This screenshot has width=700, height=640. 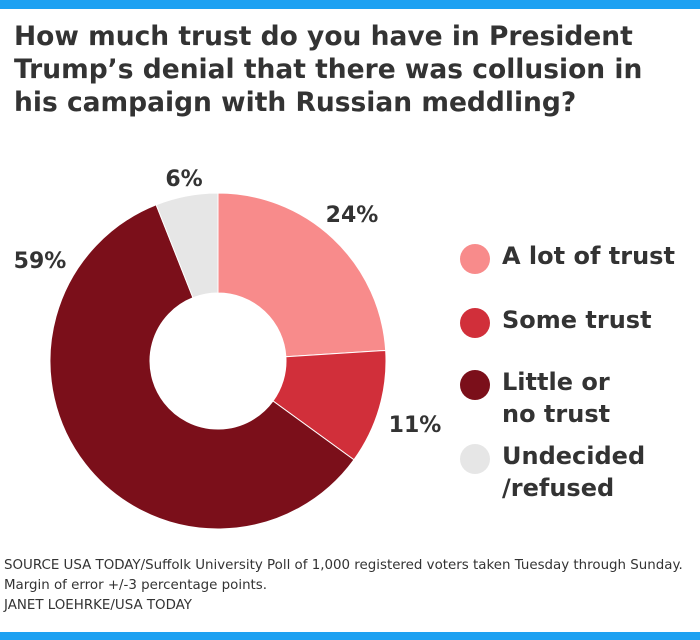 I want to click on bottom-accent-bar, so click(x=350, y=636).